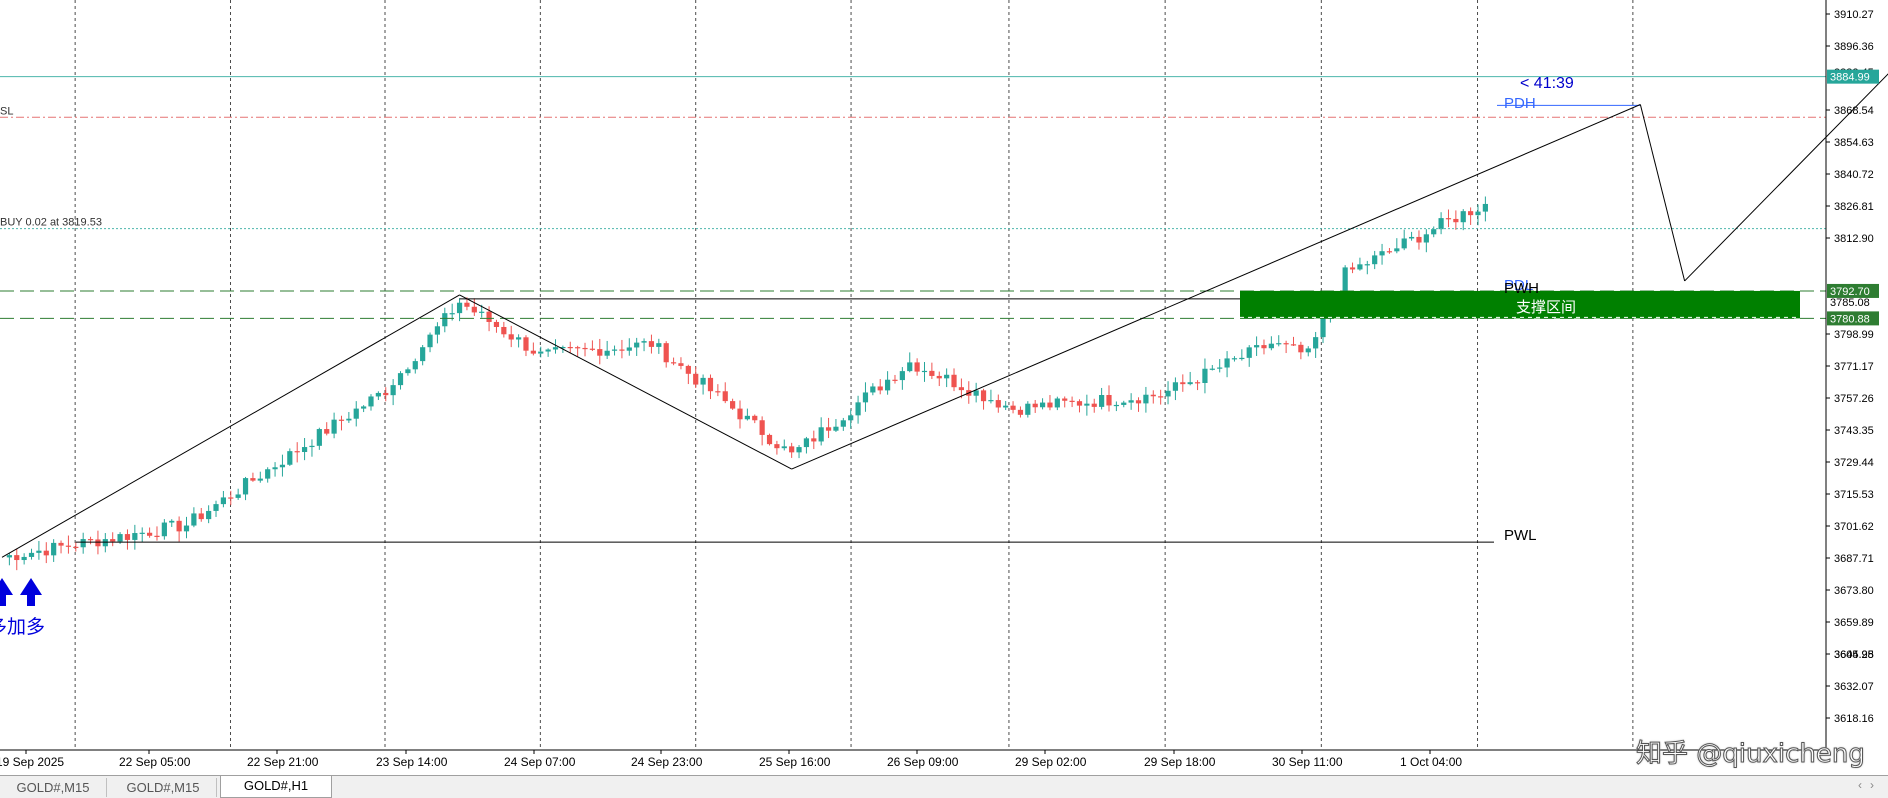  I want to click on tab-gold-m15-2: GOLD#,M15, so click(163, 787).